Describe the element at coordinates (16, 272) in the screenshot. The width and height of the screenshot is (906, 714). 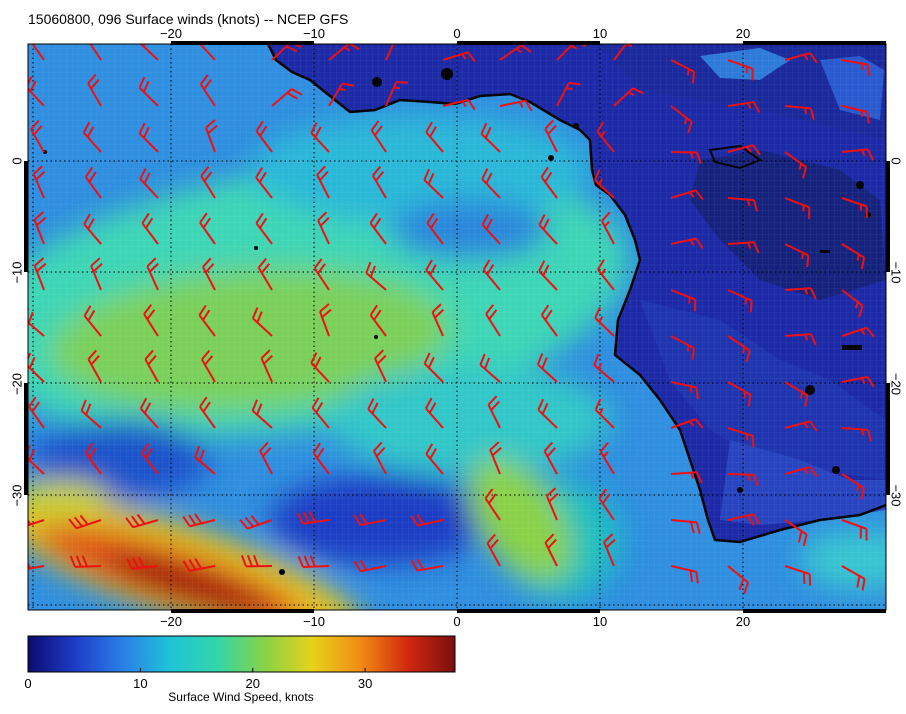
I see `lat-tick-label-left: −10` at that location.